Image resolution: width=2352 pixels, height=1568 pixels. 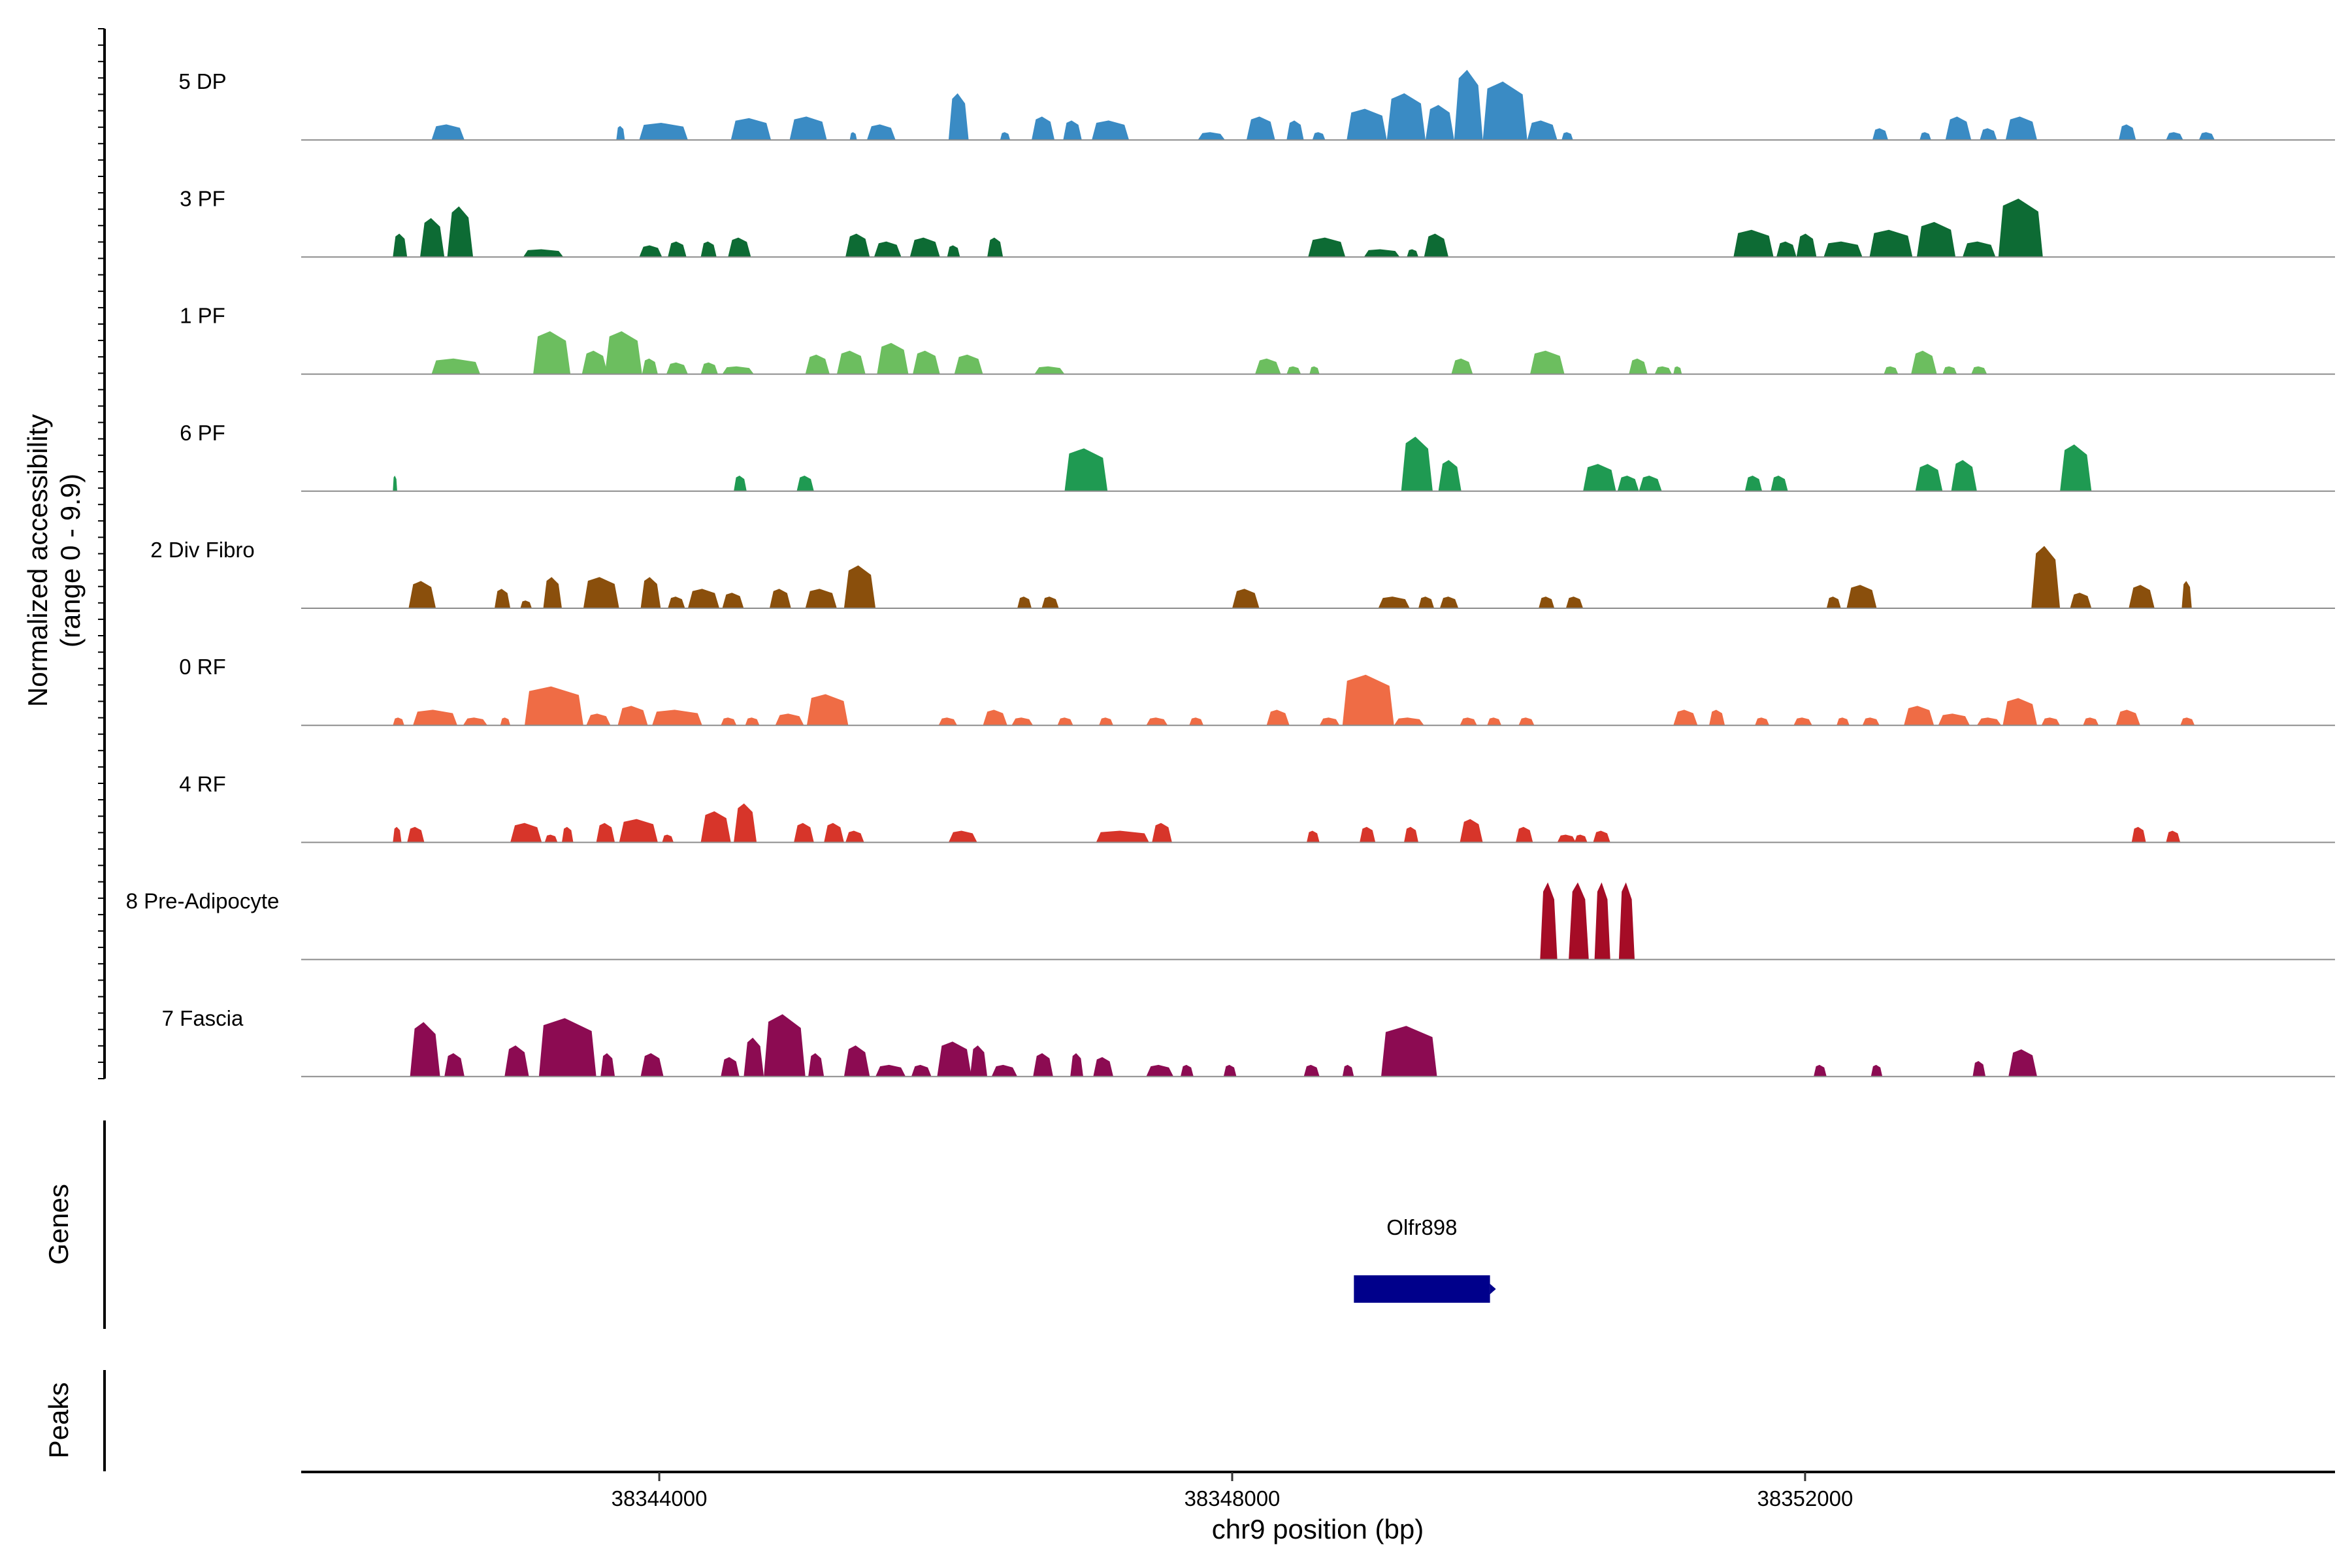 What do you see at coordinates (1422, 1289) in the screenshot?
I see `gene-body` at bounding box center [1422, 1289].